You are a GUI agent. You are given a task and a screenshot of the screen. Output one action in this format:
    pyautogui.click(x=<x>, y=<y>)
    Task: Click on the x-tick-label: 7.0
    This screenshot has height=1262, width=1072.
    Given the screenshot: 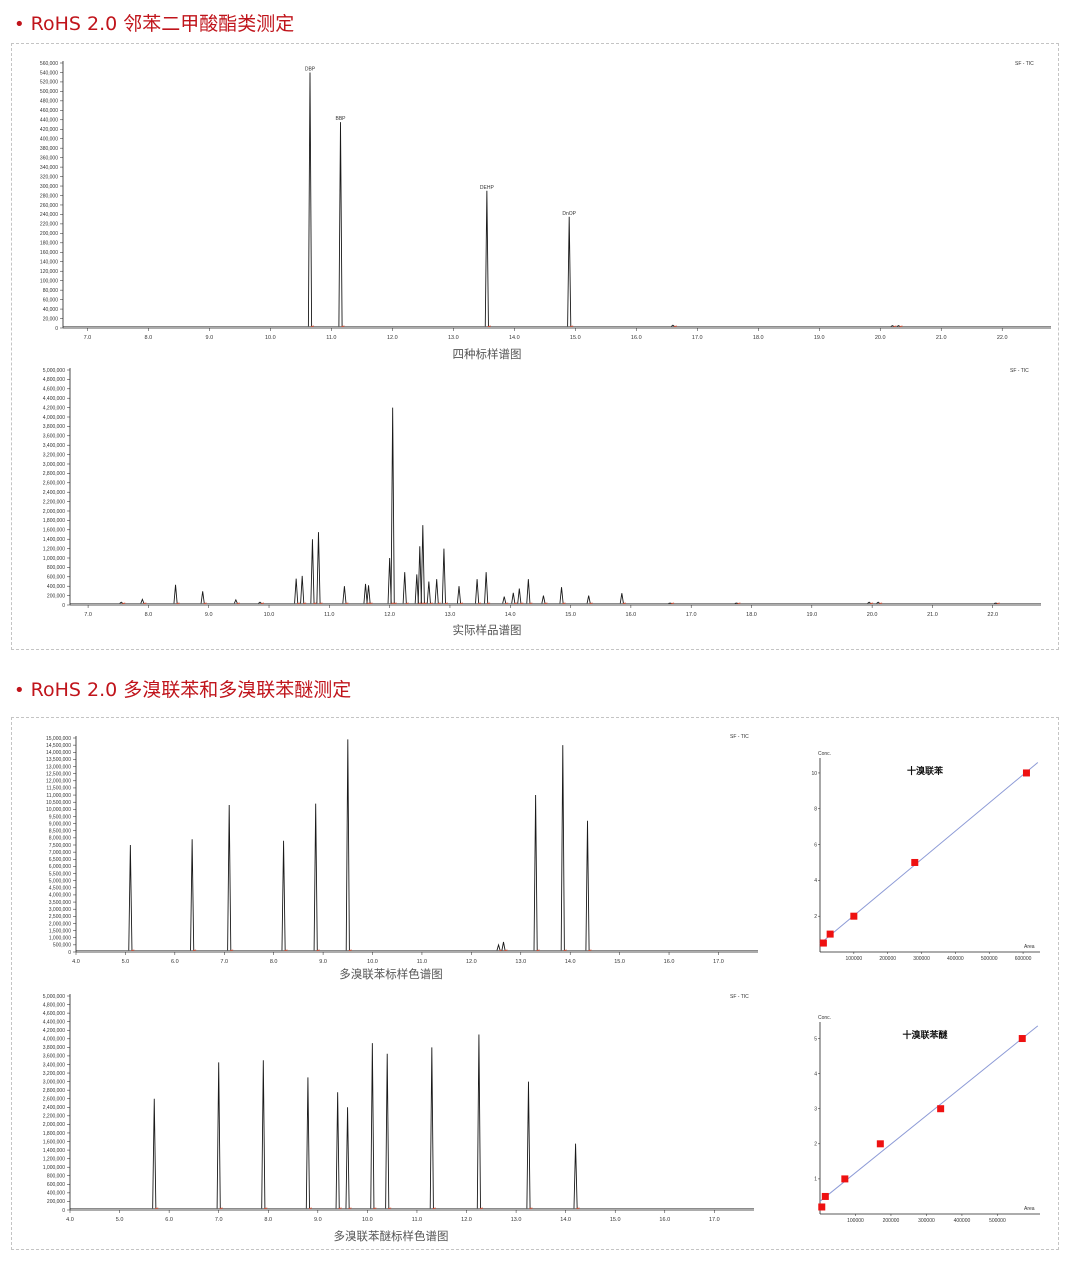 What is the action you would take?
    pyautogui.click(x=88, y=338)
    